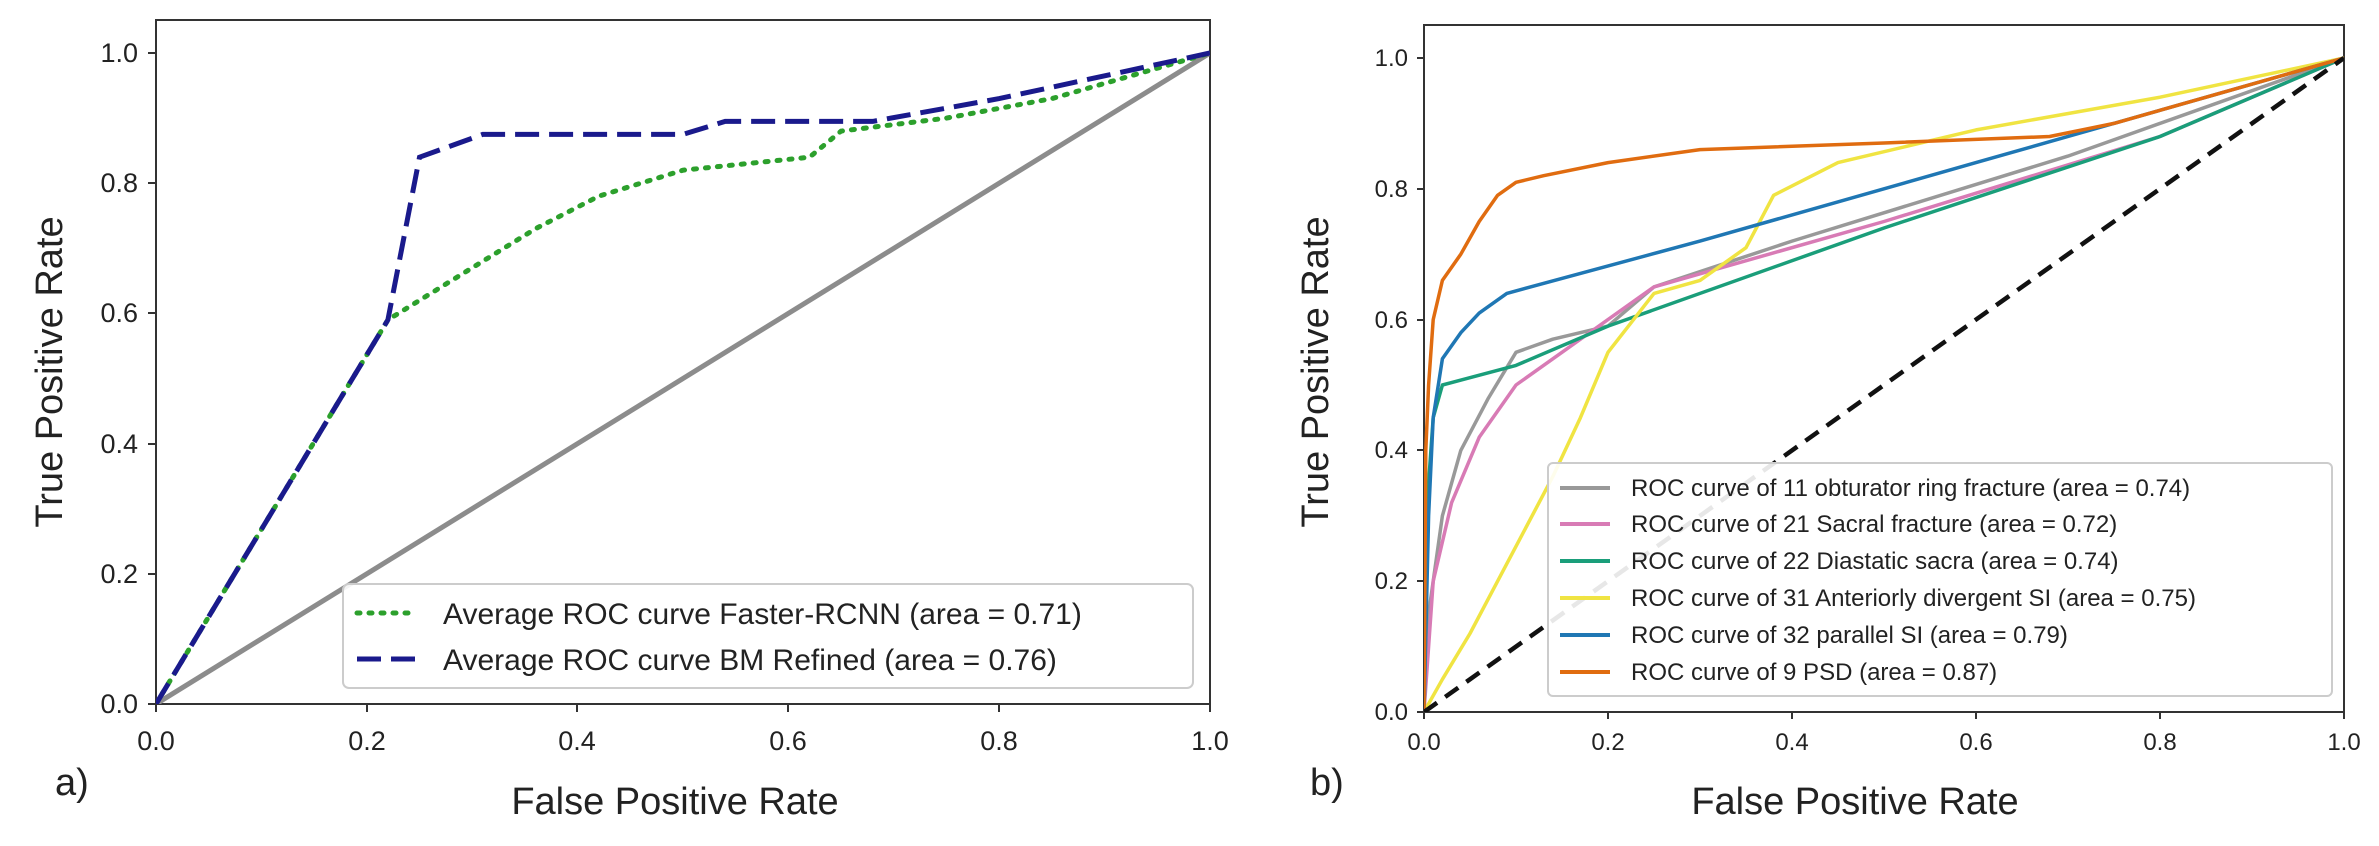 The height and width of the screenshot is (846, 2379). I want to click on panel-a-x-tick-label: 0.0, so click(156, 741).